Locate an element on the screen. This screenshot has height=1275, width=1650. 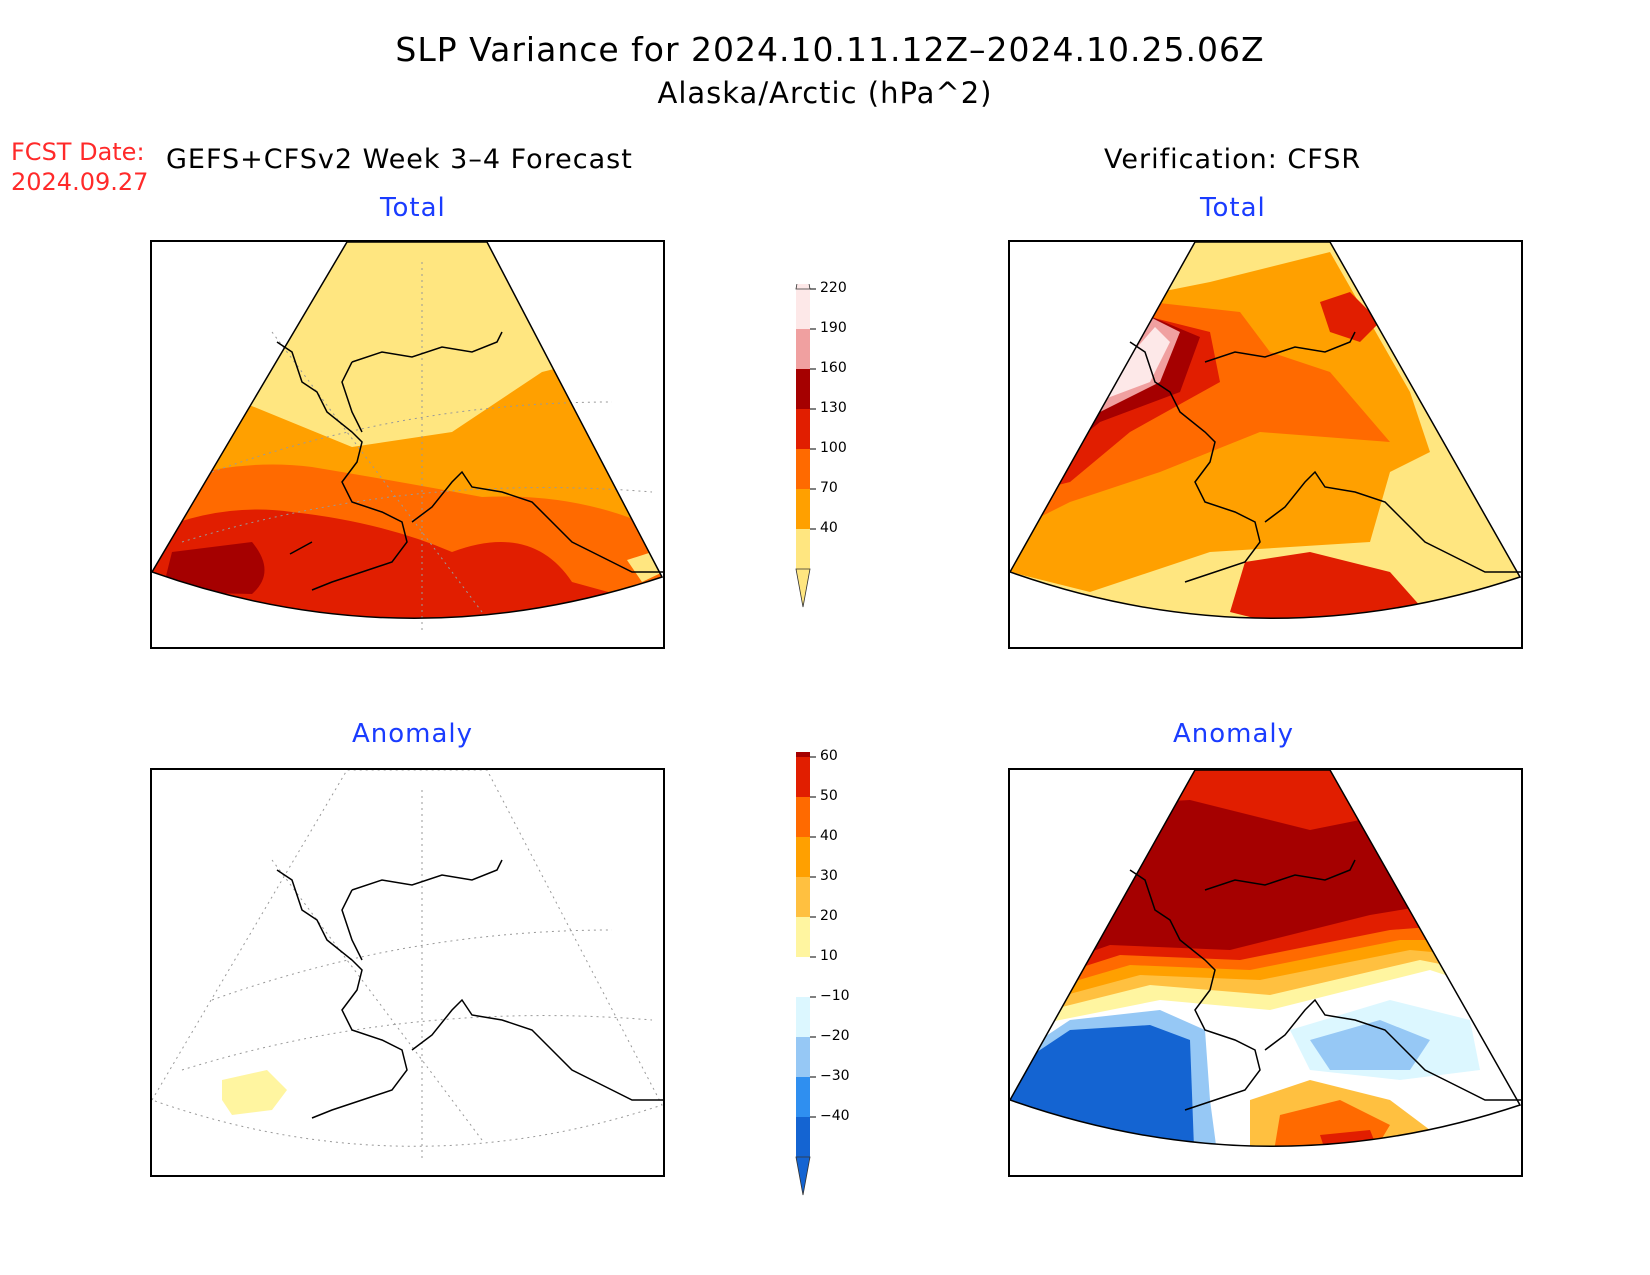
anomaly-colorbar-label: −30 is located at coordinates (835, 1076).